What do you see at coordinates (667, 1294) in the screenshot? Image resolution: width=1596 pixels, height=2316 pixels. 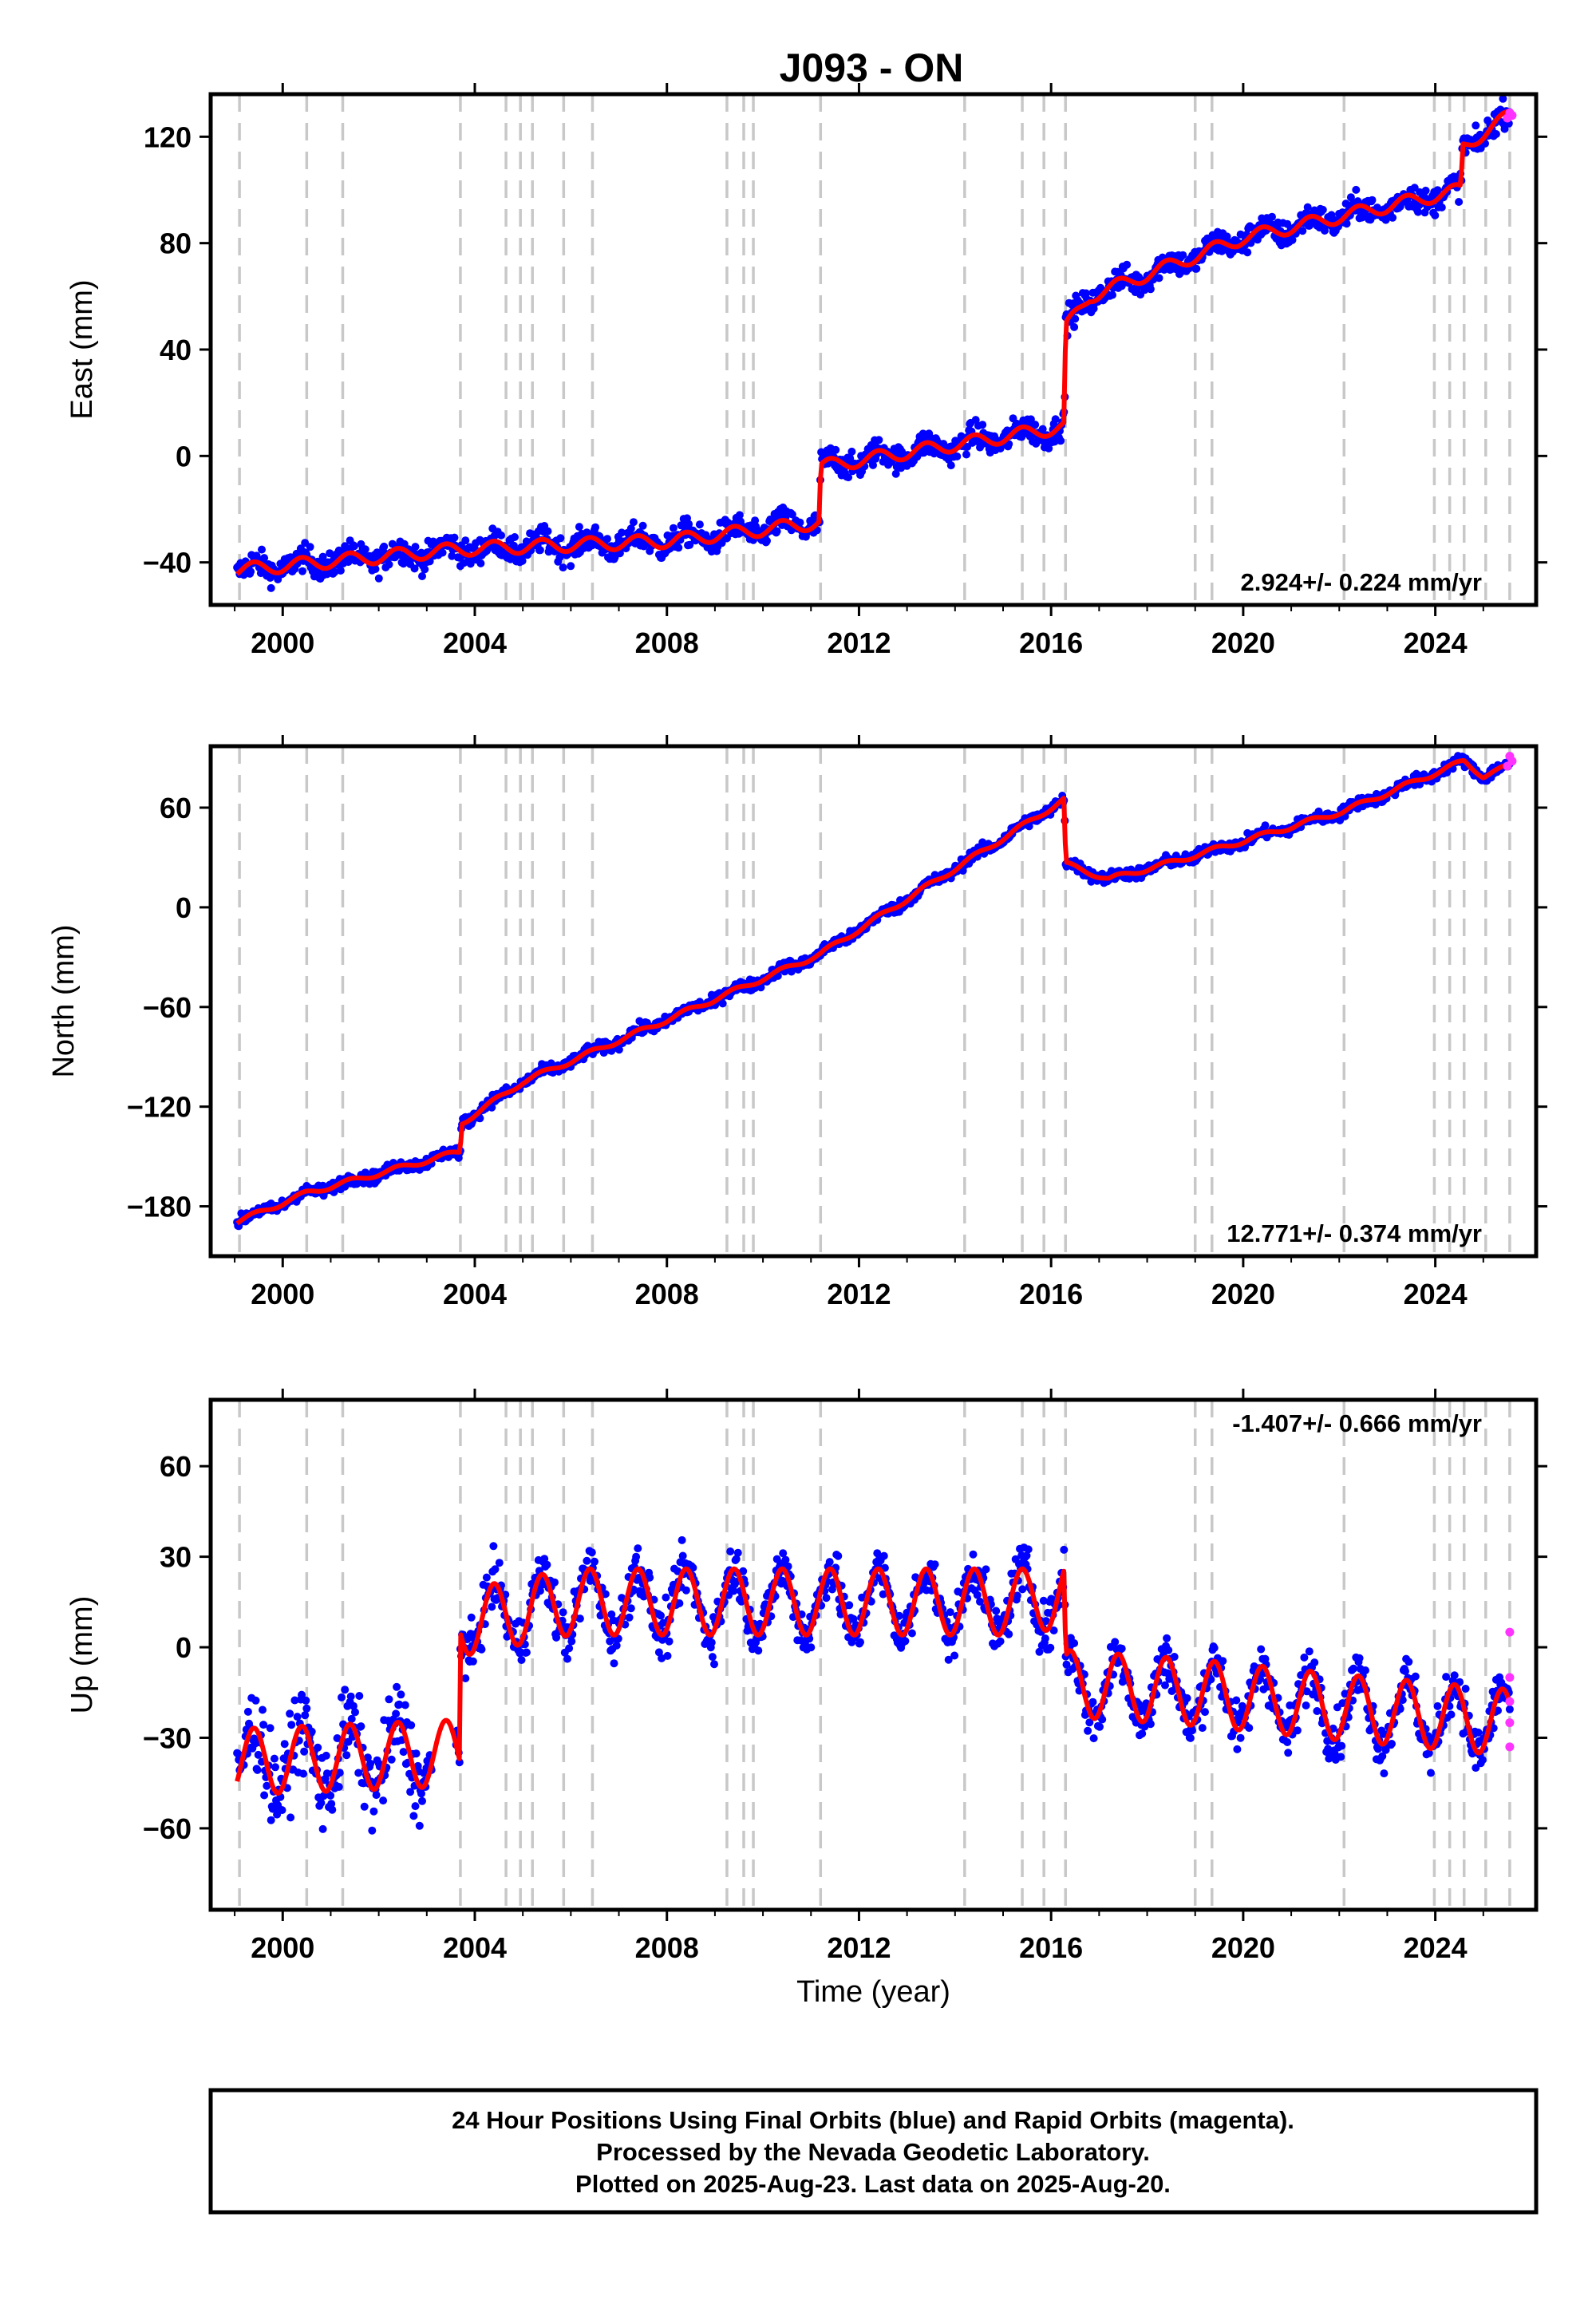 I see `x-tick-label: 2008` at bounding box center [667, 1294].